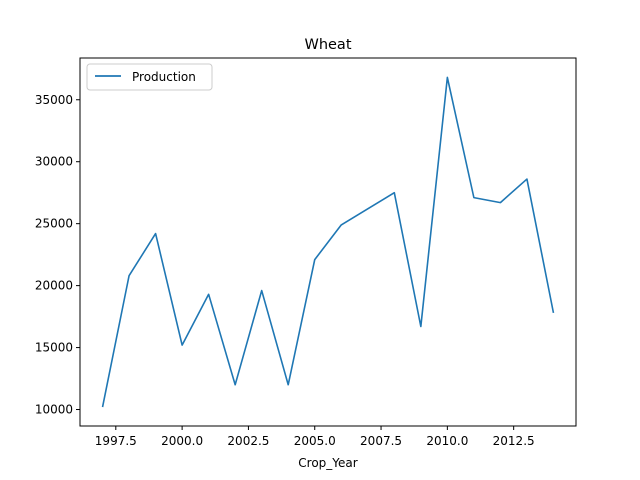 This screenshot has height=480, width=640. Describe the element at coordinates (54, 348) in the screenshot. I see `y-tick-label: 15000` at that location.